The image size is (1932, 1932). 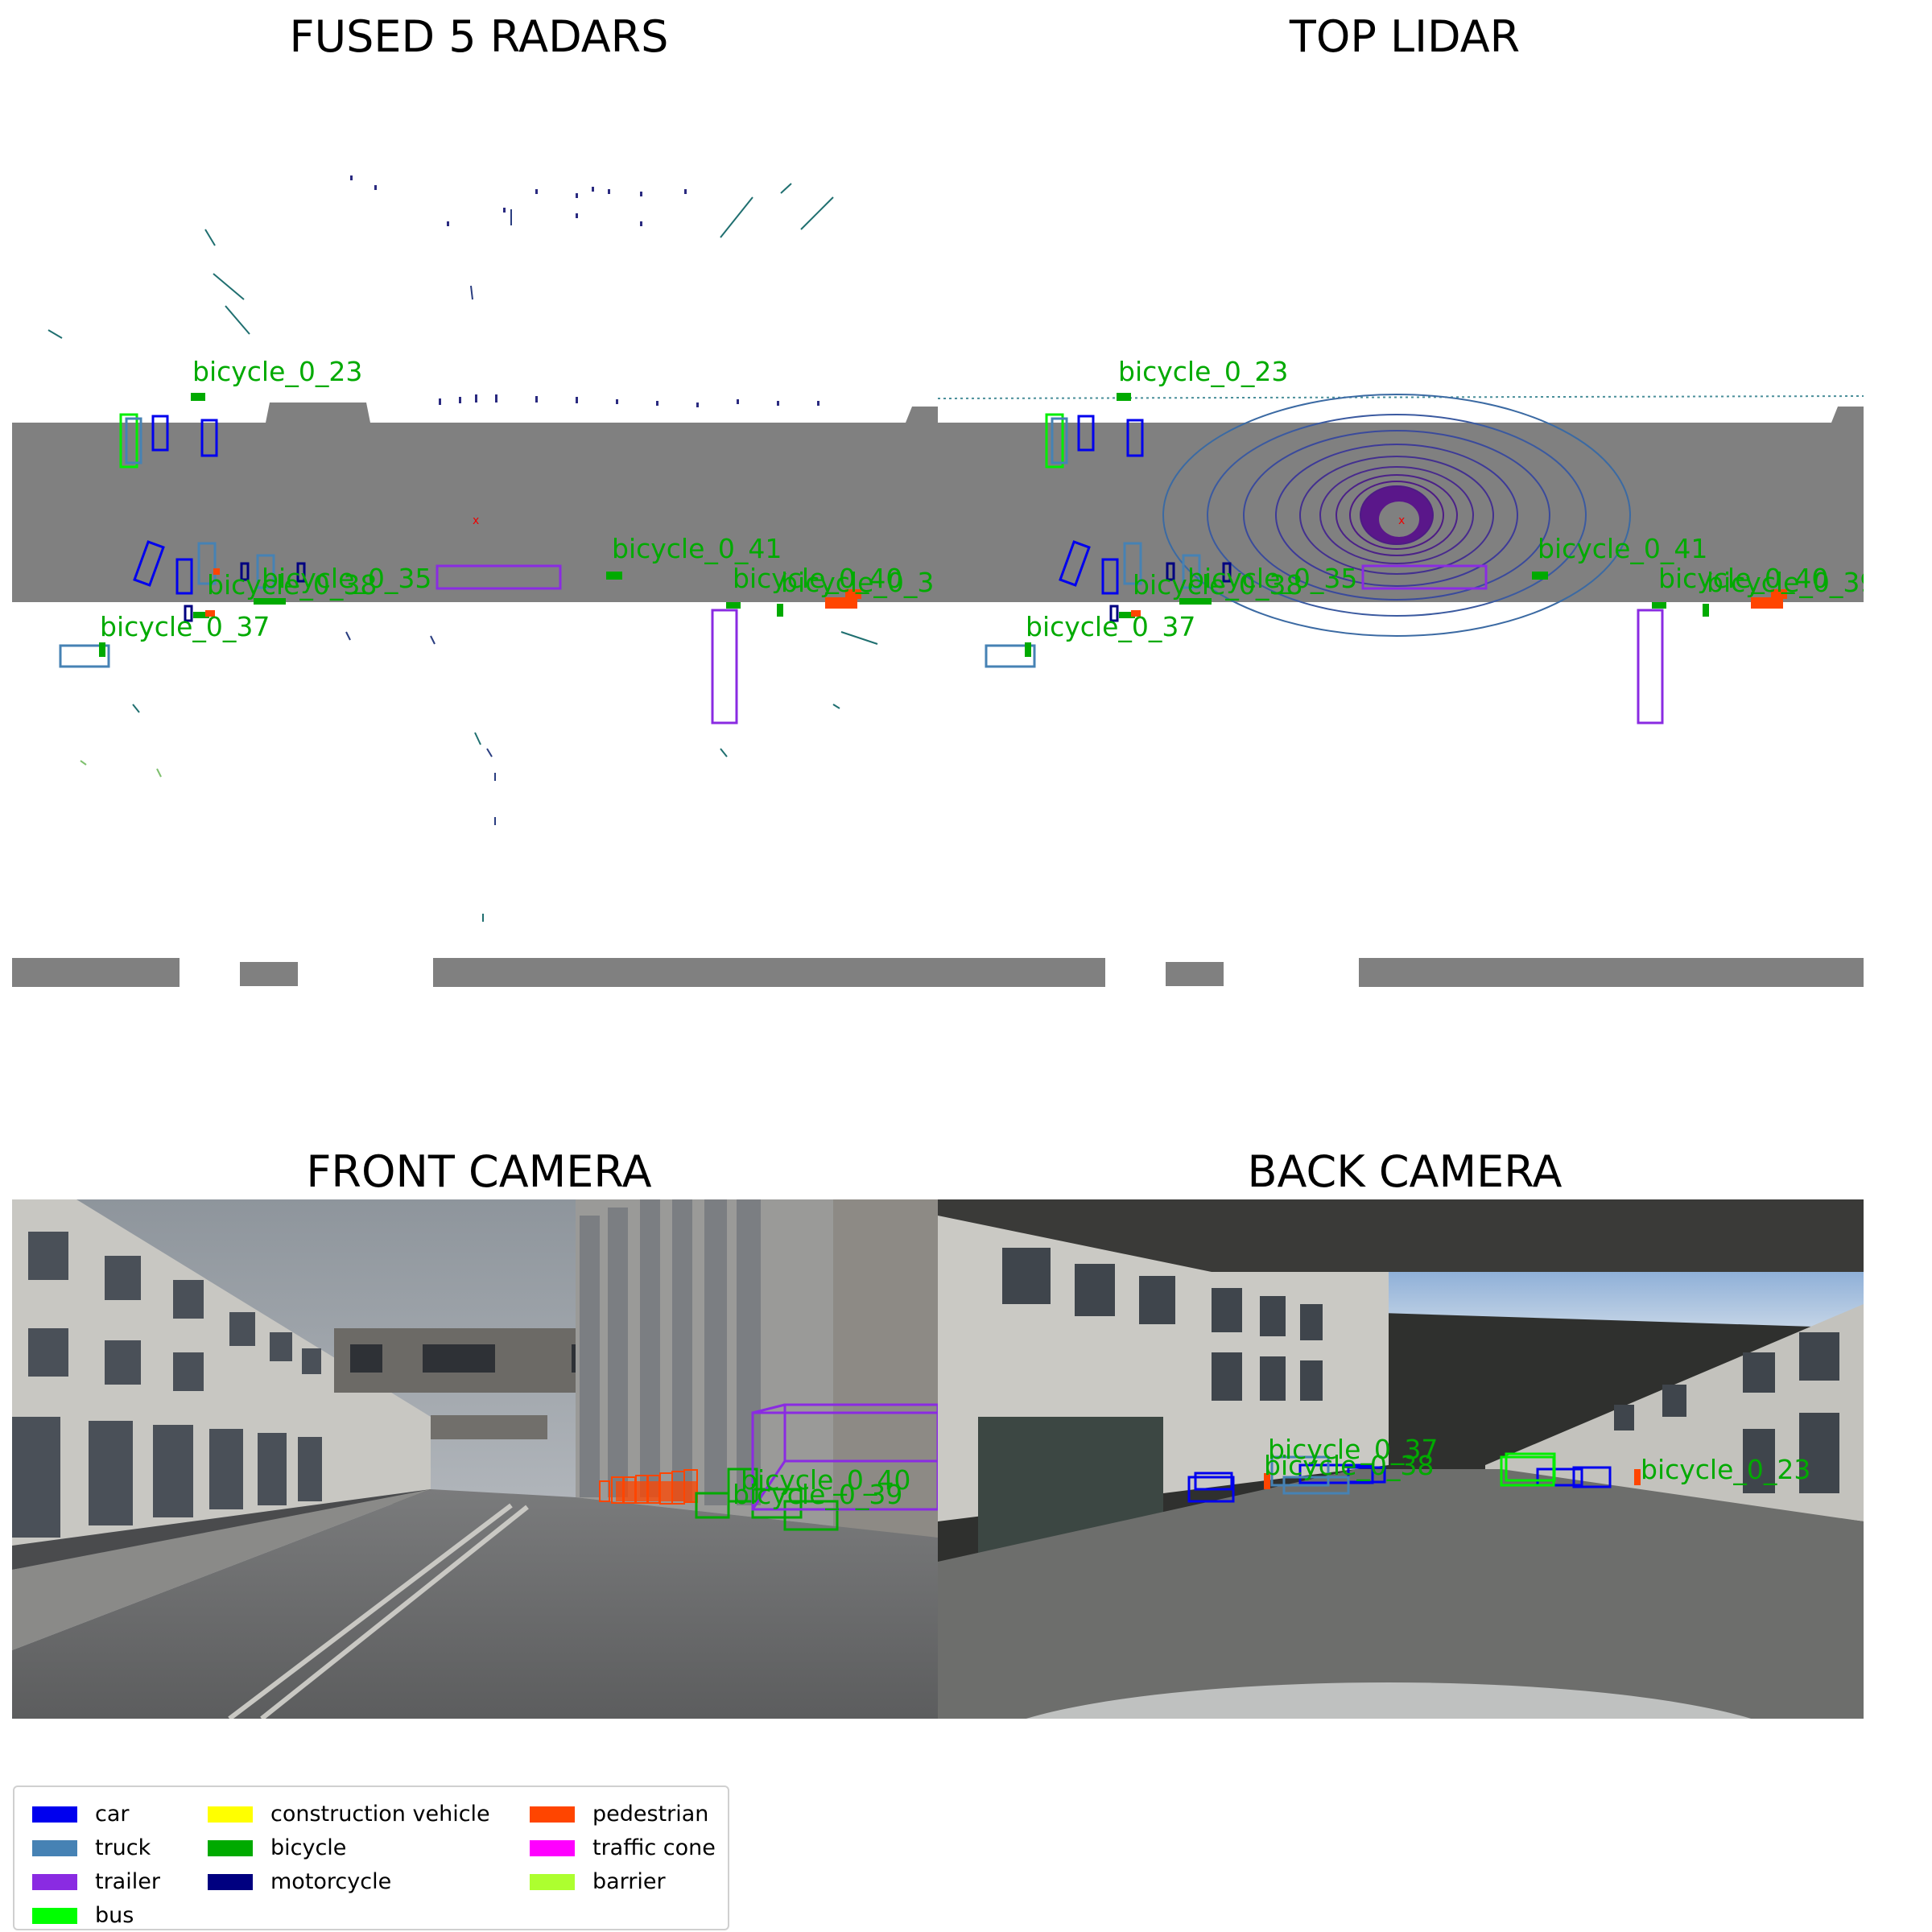 I want to click on front-camera-panel-title: FRONT CAMERA, so click(x=479, y=1171).